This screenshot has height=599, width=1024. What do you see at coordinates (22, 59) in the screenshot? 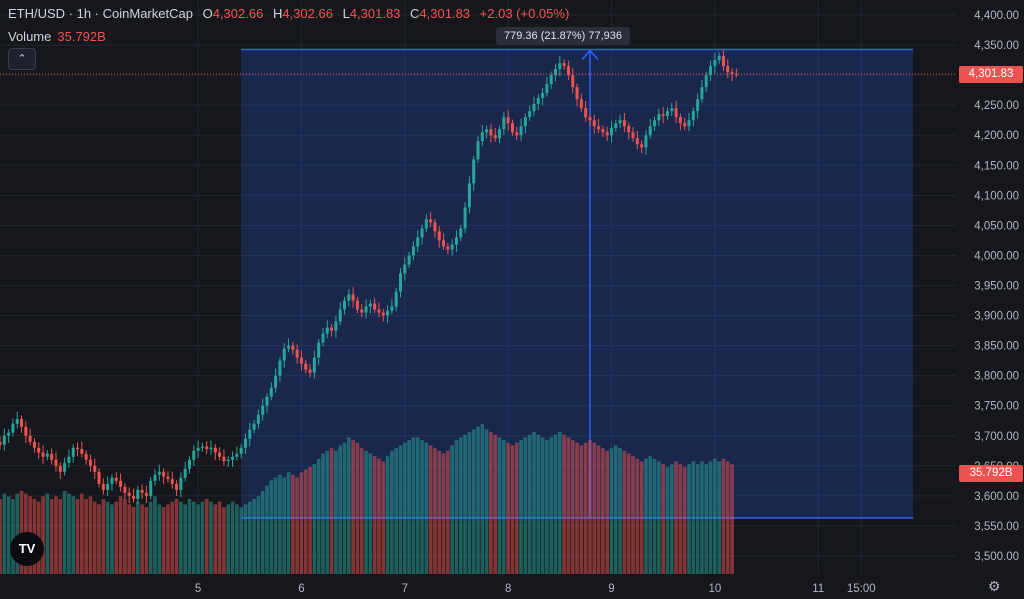
I see `chevron-up-icon: ⌃` at bounding box center [22, 59].